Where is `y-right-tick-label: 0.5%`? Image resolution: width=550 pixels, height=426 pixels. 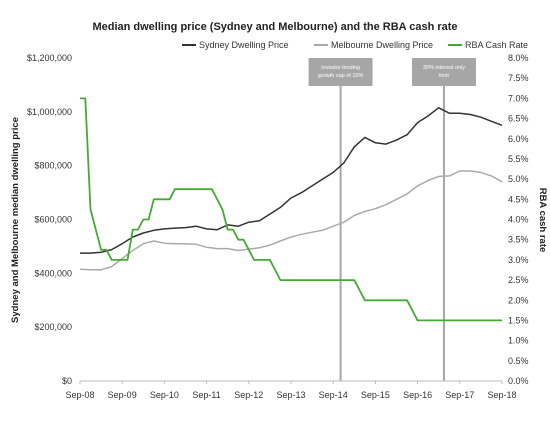 y-right-tick-label: 0.5% is located at coordinates (518, 361).